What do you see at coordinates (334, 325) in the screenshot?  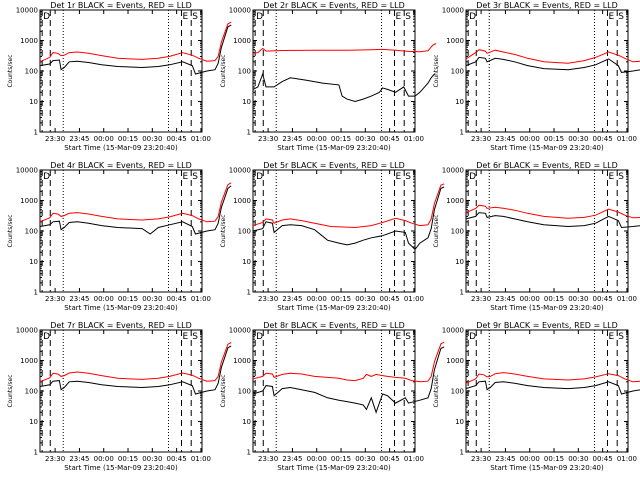 I see `plot-title: Det 8r BLACK = Events, RED = LLD` at bounding box center [334, 325].